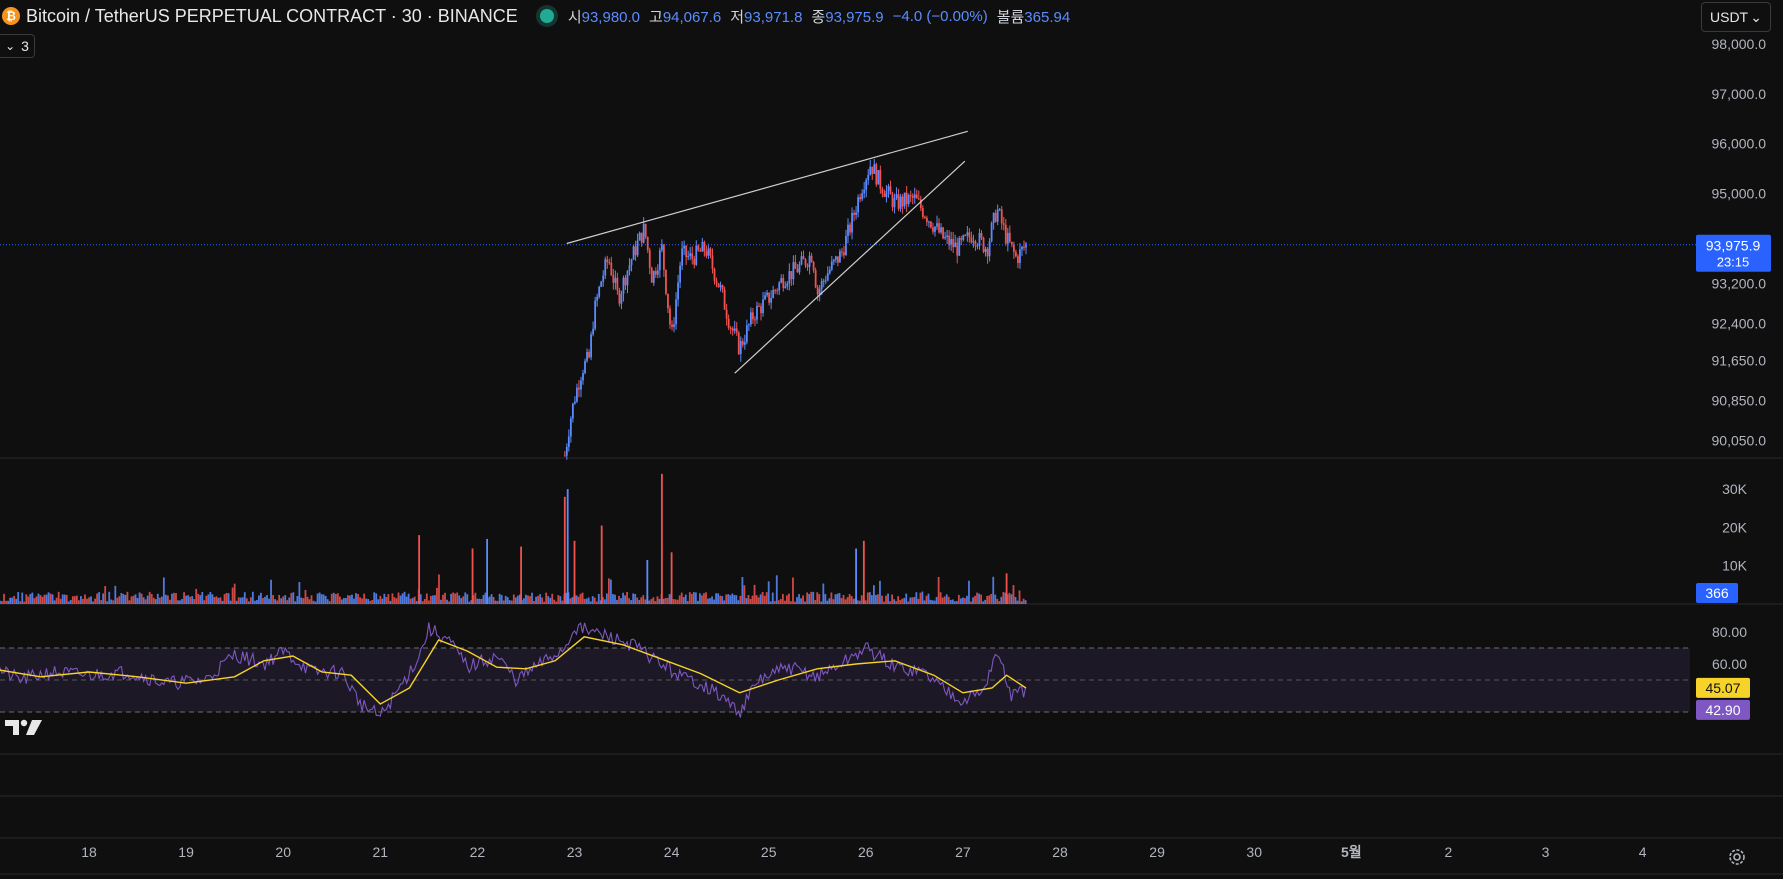 The image size is (1783, 879). Describe the element at coordinates (25, 46) in the screenshot. I see `indicator-count: 3` at that location.